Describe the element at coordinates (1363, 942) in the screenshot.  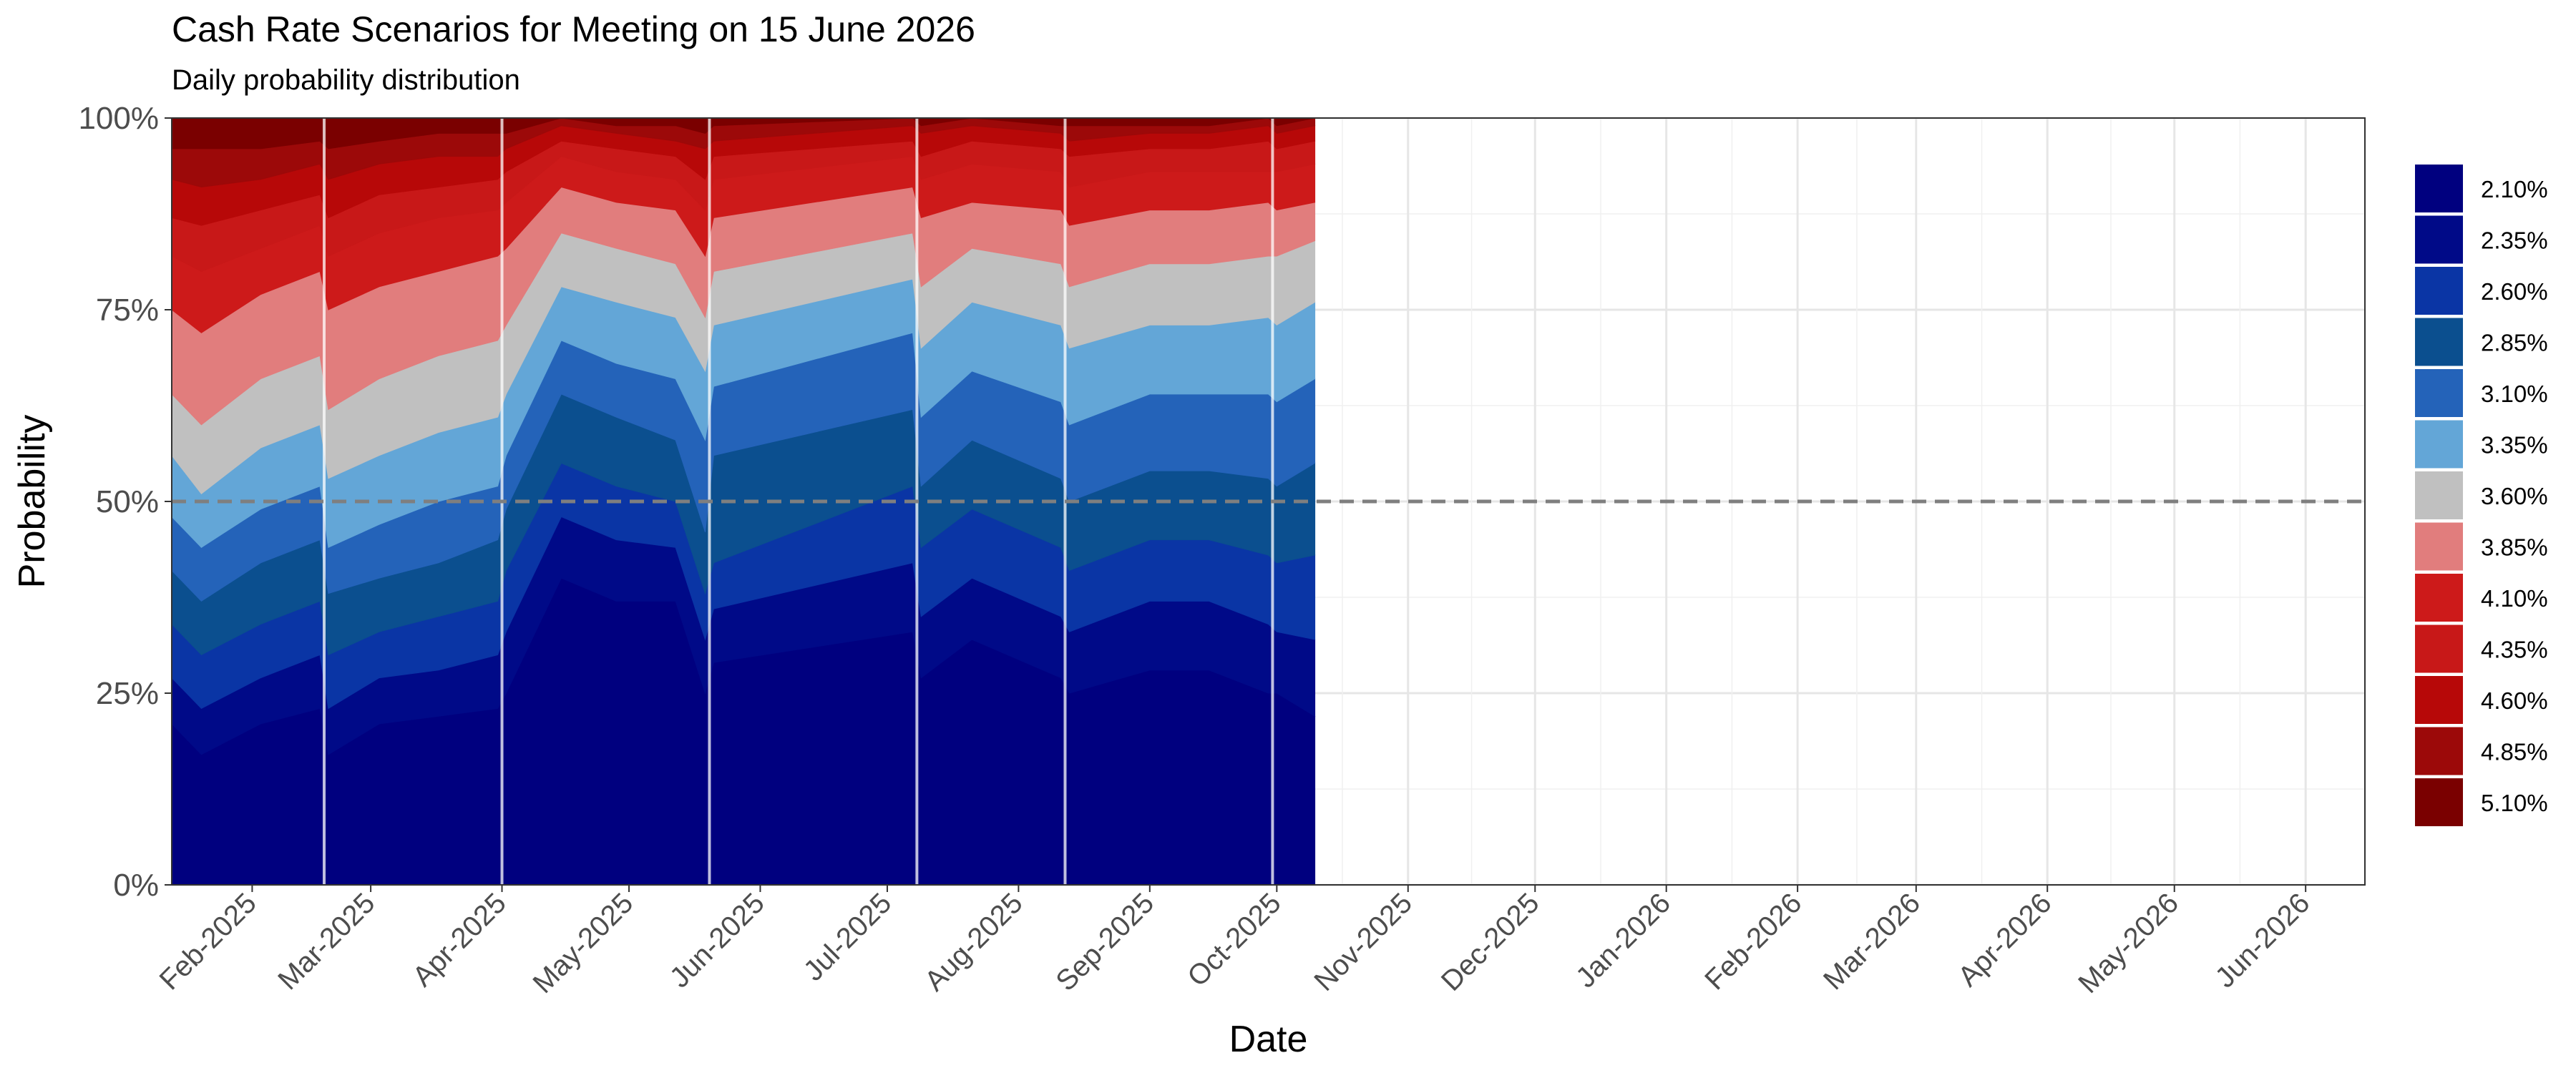
I see `x-tick-label: Nov-2025` at that location.